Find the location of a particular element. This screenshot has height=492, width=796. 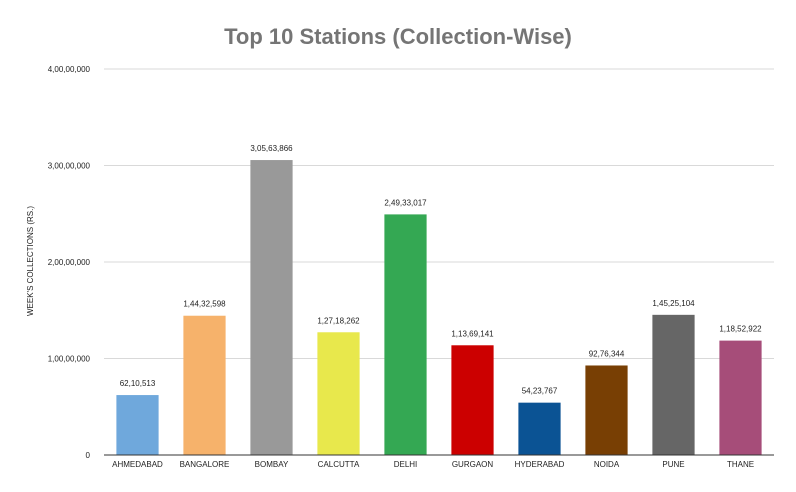

x-tick-label: NOIDA is located at coordinates (607, 464).